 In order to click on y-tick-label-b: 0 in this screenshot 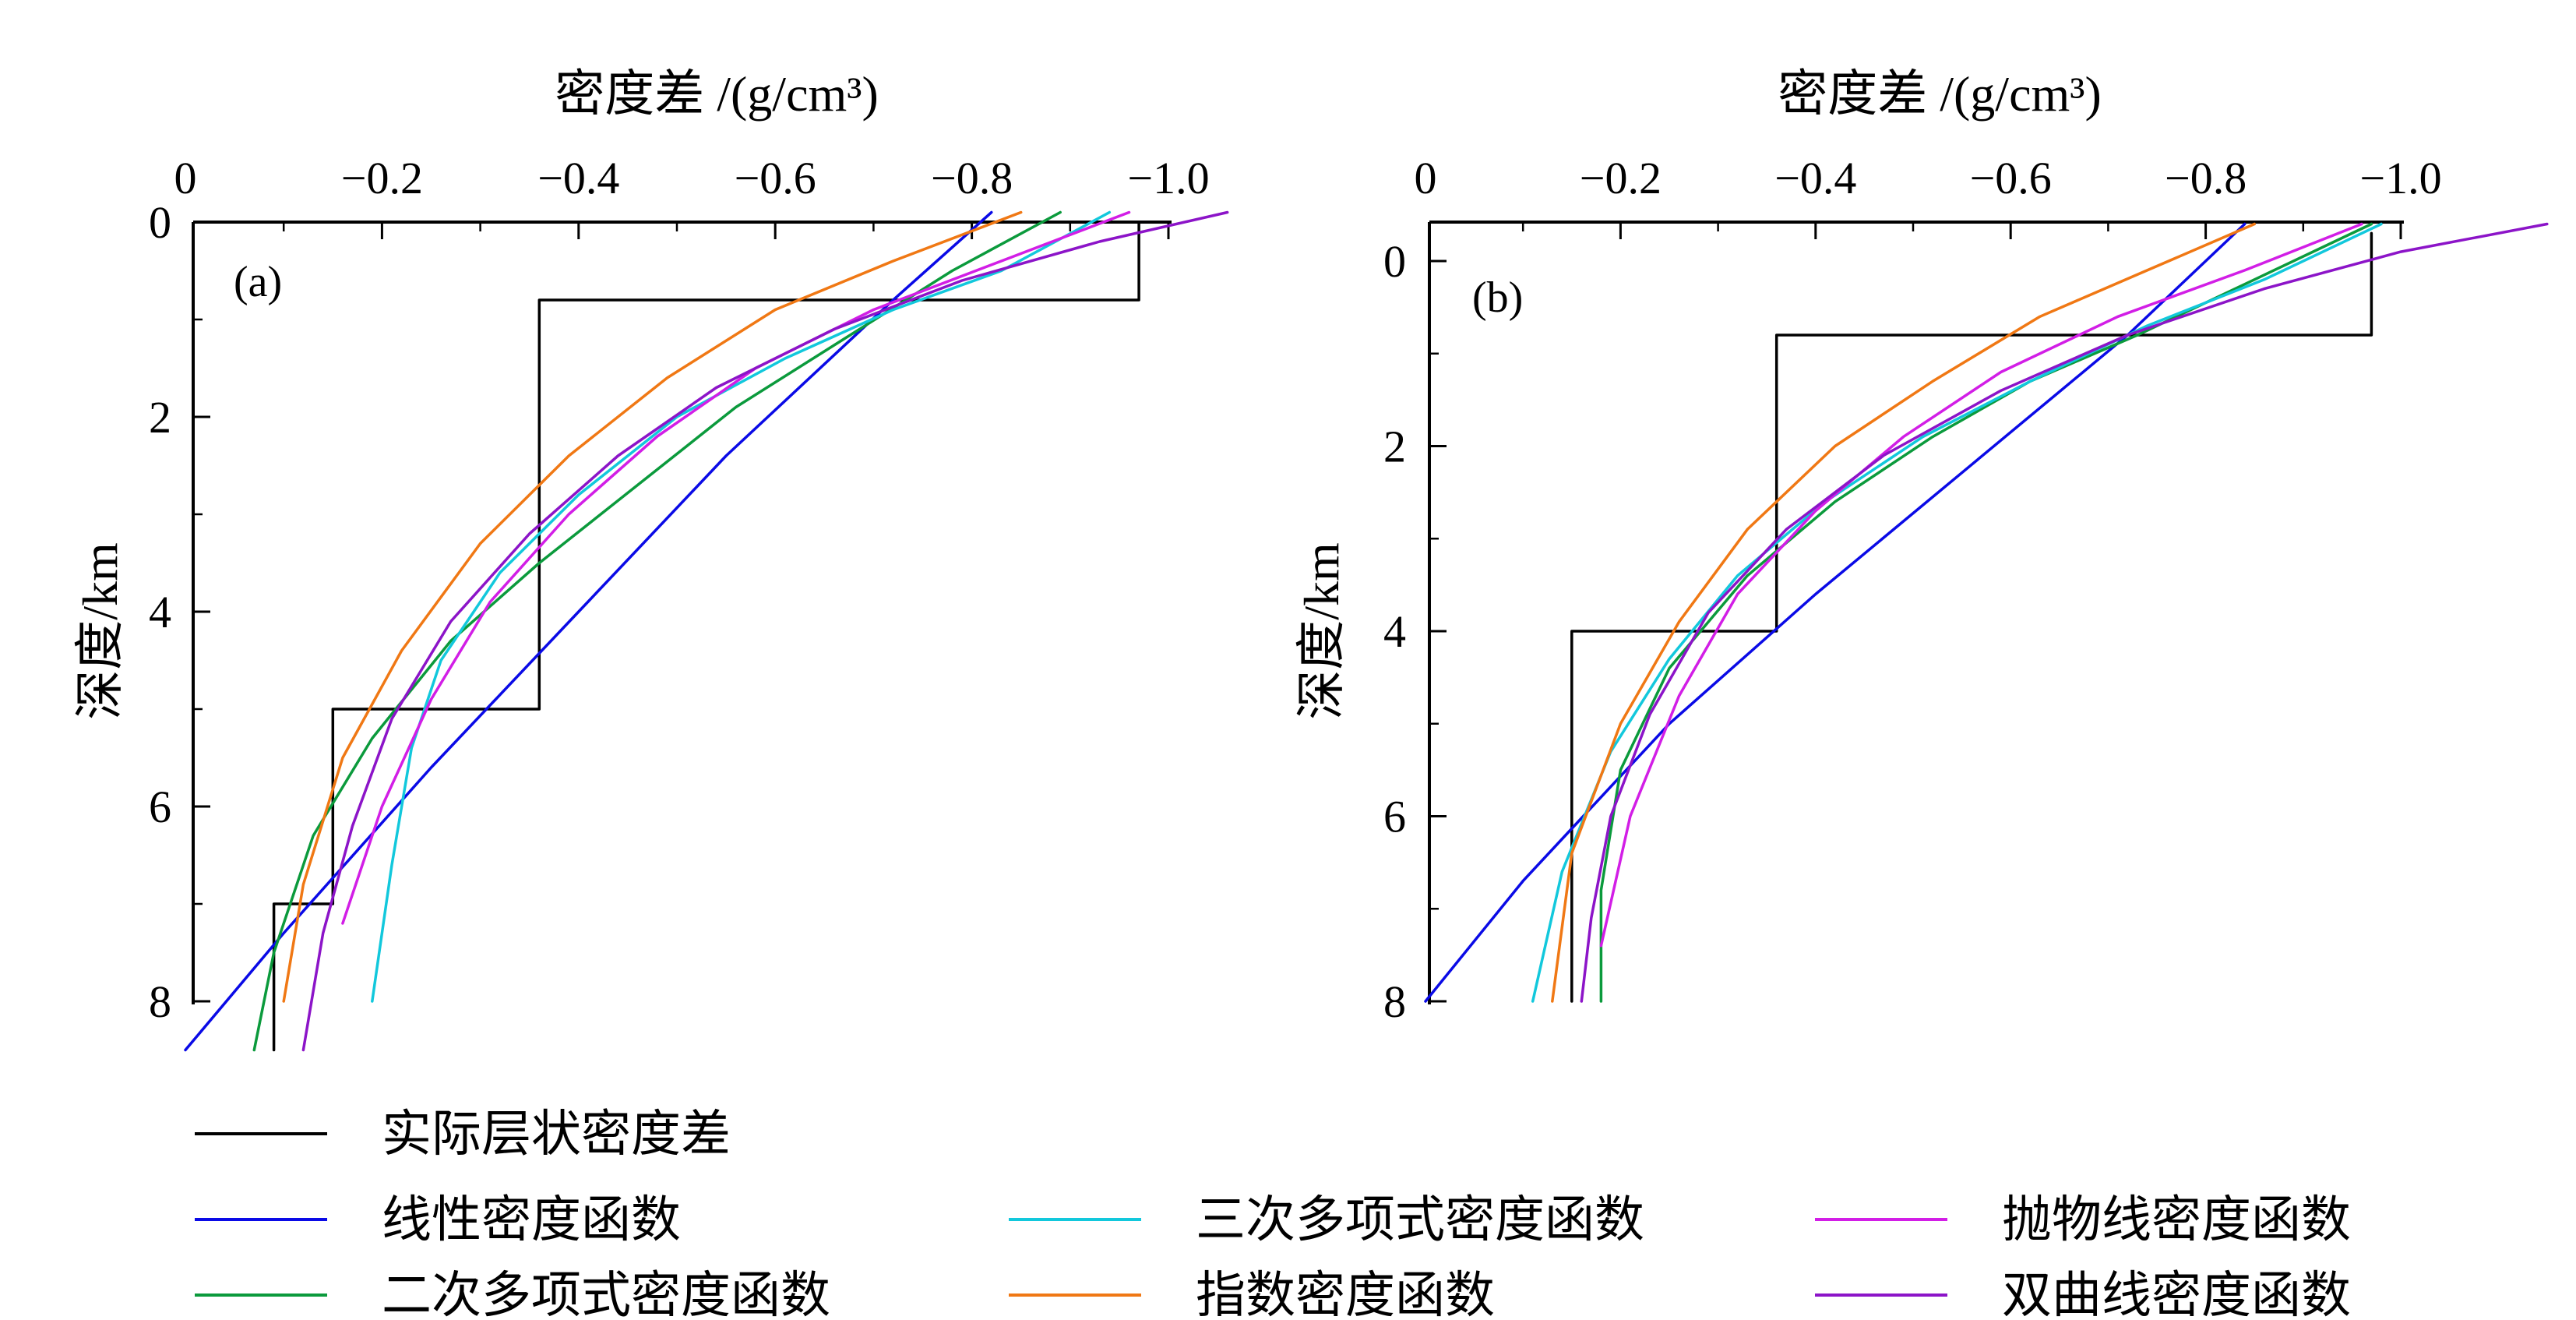, I will do `click(1394, 262)`.